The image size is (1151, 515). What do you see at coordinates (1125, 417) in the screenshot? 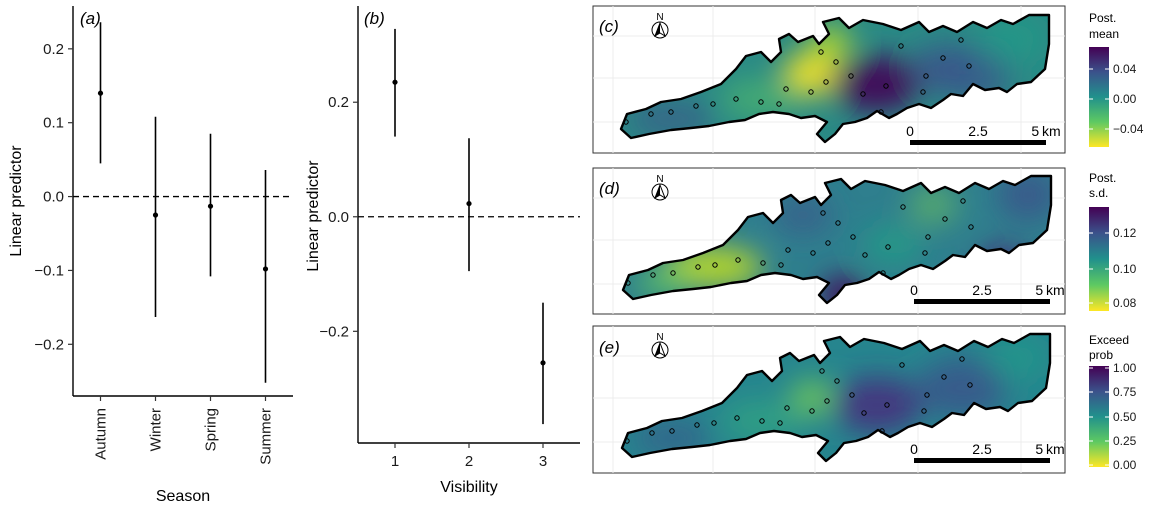
I see `legend-e-tick-label: 0.50` at bounding box center [1125, 417].